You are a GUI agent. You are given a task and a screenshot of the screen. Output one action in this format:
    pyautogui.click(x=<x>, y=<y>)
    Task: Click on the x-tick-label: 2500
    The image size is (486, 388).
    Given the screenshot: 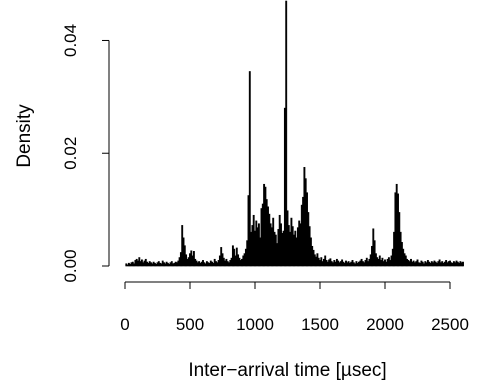 What is the action you would take?
    pyautogui.click(x=450, y=324)
    